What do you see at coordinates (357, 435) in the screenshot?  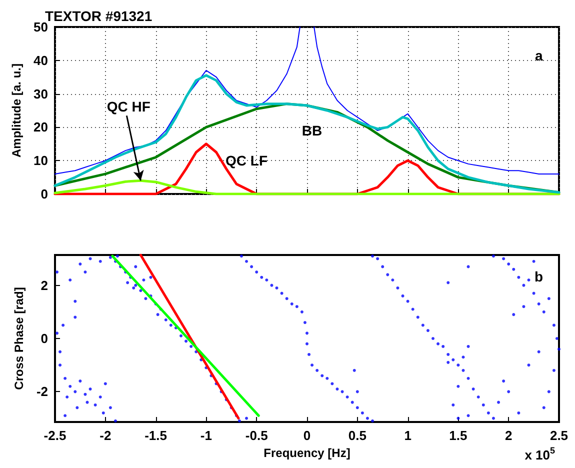 I see `x-tick-label: 0.5` at bounding box center [357, 435].